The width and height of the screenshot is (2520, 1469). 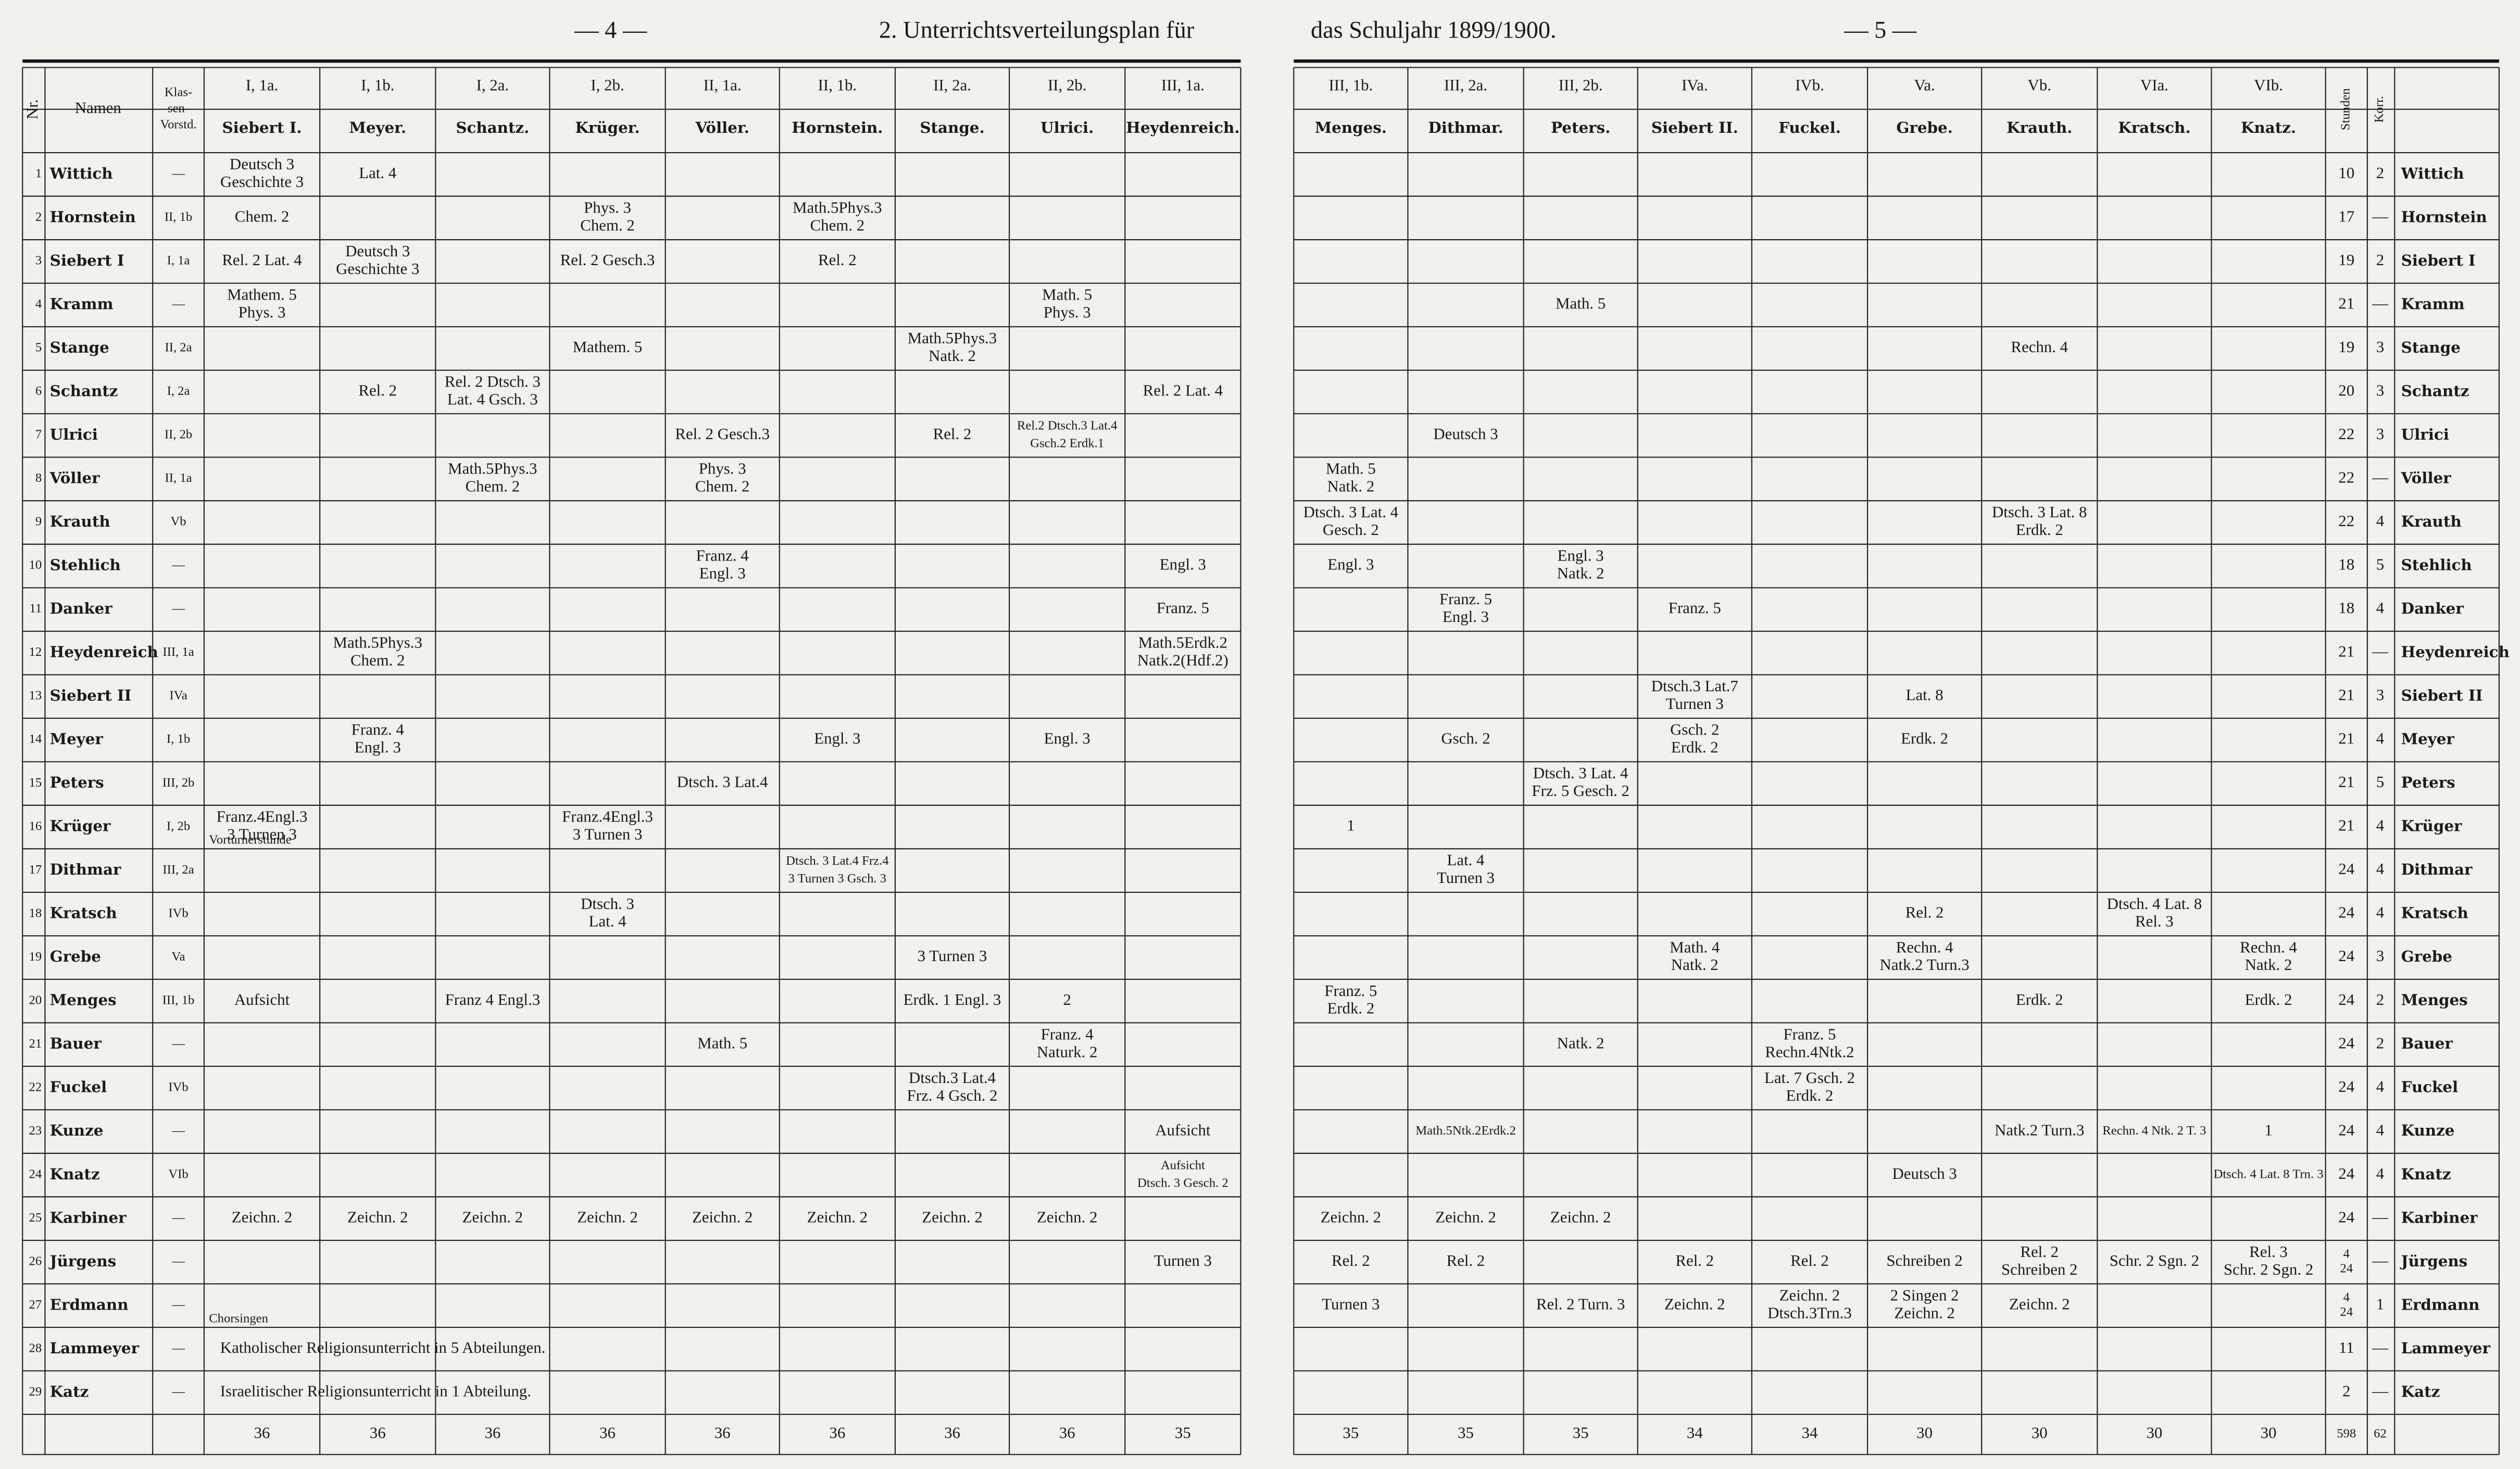 I want to click on teacher-name: Karbiner, so click(x=2439, y=1217).